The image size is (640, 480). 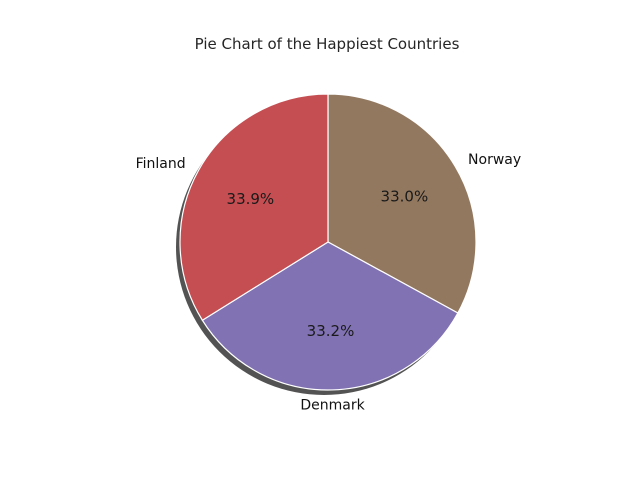 I want to click on pie-slice-norway, so click(x=402, y=203).